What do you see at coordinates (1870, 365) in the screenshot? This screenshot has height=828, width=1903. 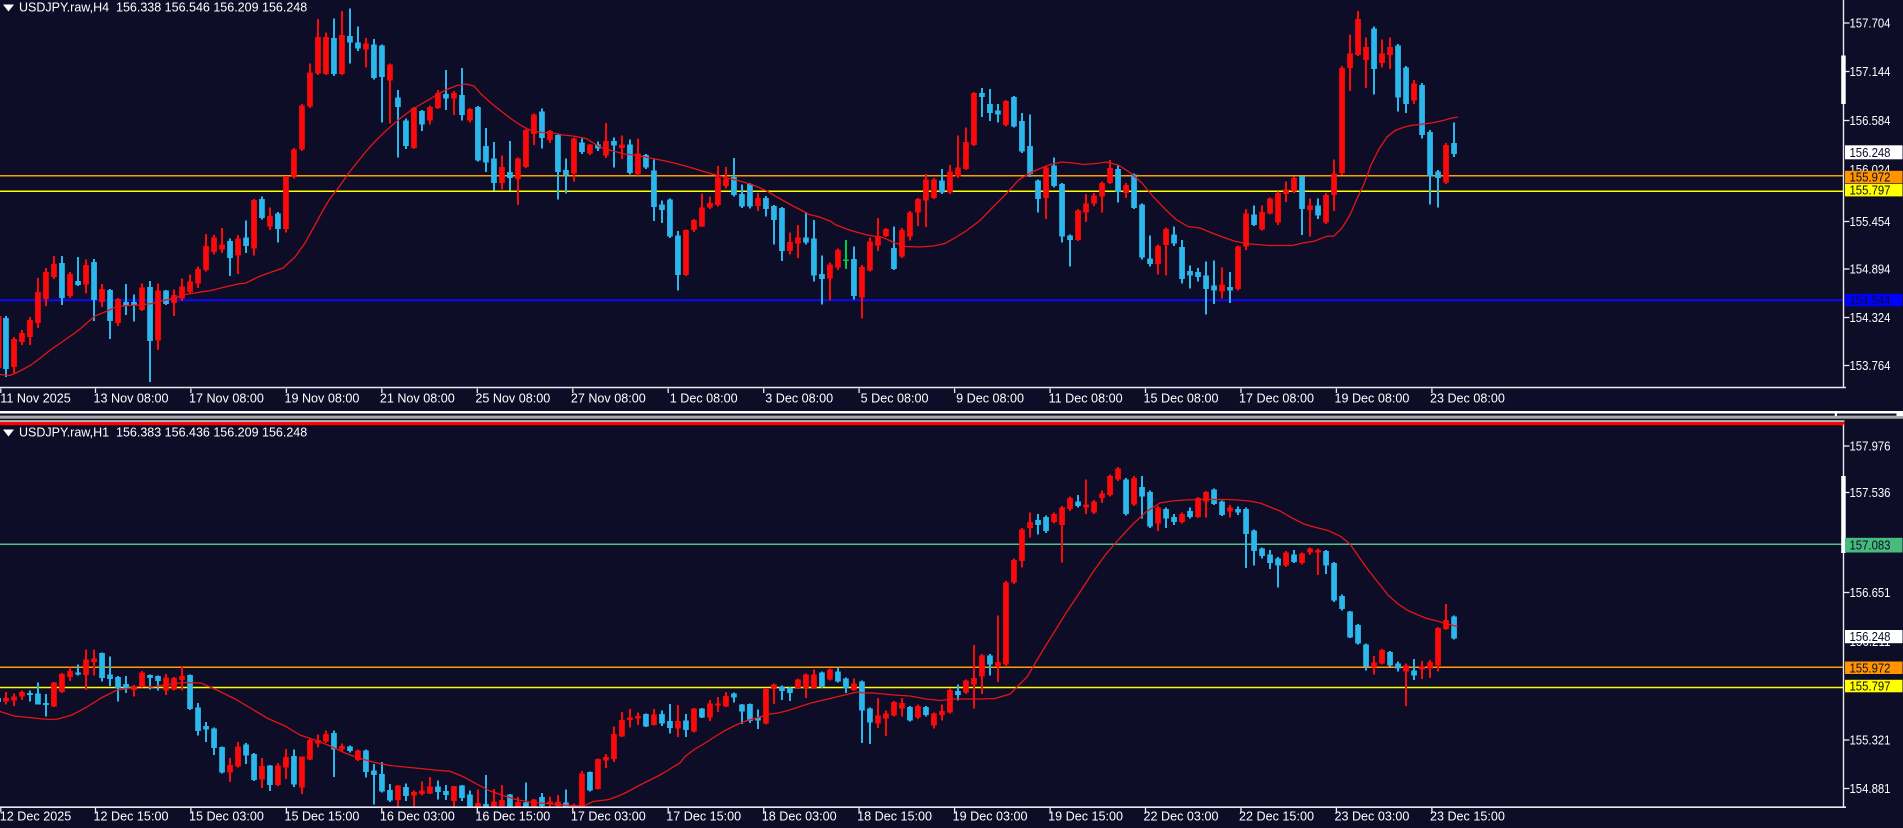 I see `svg-text: 153.764` at bounding box center [1870, 365].